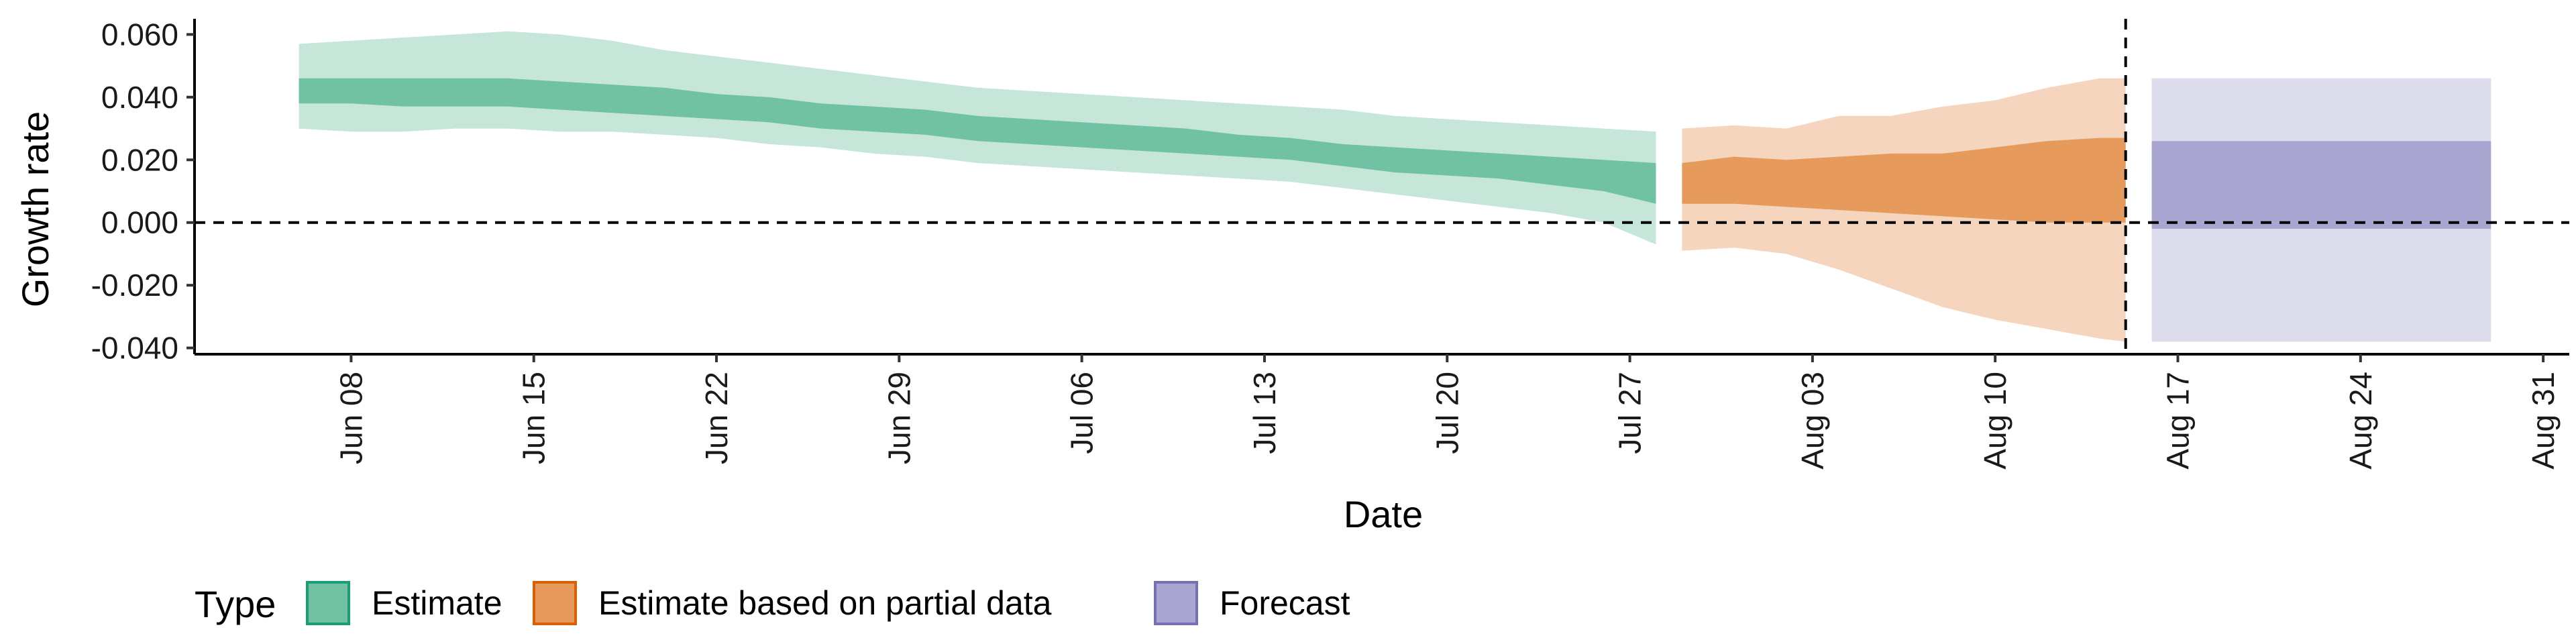 The width and height of the screenshot is (2576, 644). I want to click on y-tick-label: 0.020, so click(139, 159).